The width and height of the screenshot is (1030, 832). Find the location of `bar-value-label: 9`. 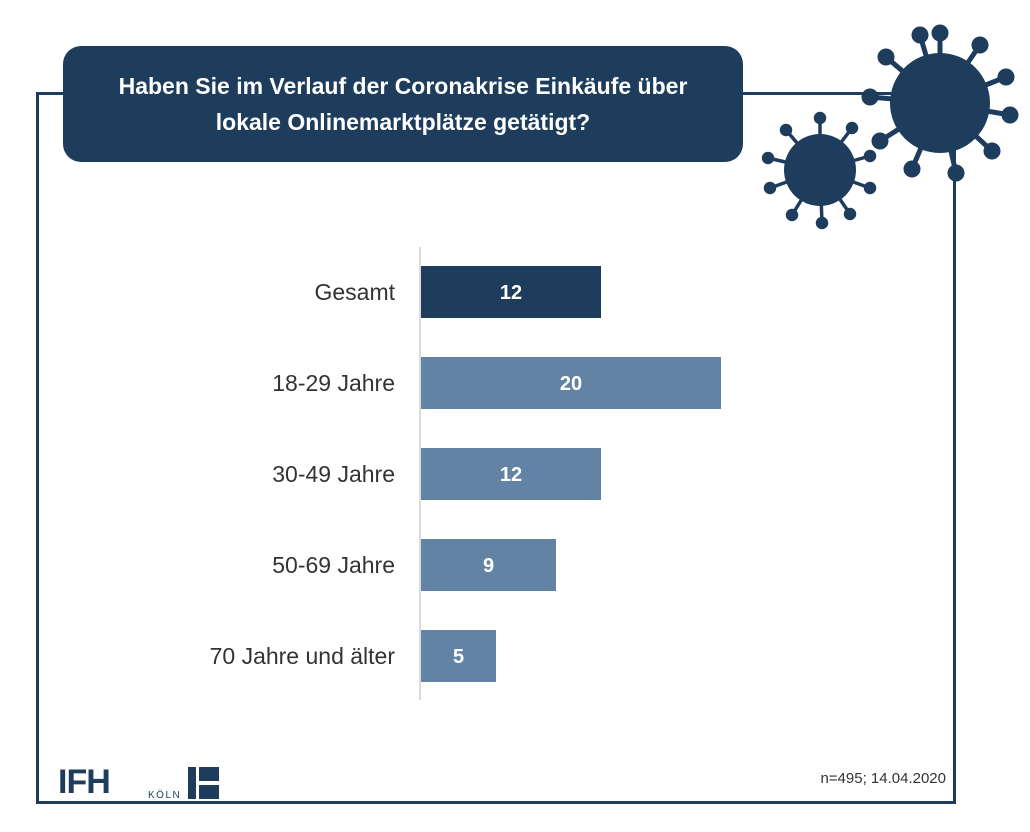

bar-value-label: 9 is located at coordinates (488, 566).